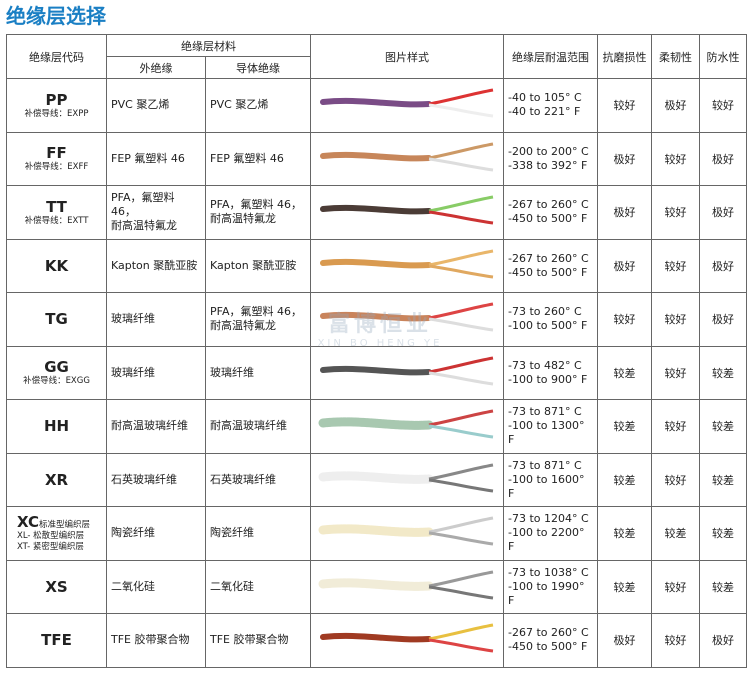 This screenshot has width=750, height=700. I want to click on outer-cell: 玻璃纤维, so click(156, 319).